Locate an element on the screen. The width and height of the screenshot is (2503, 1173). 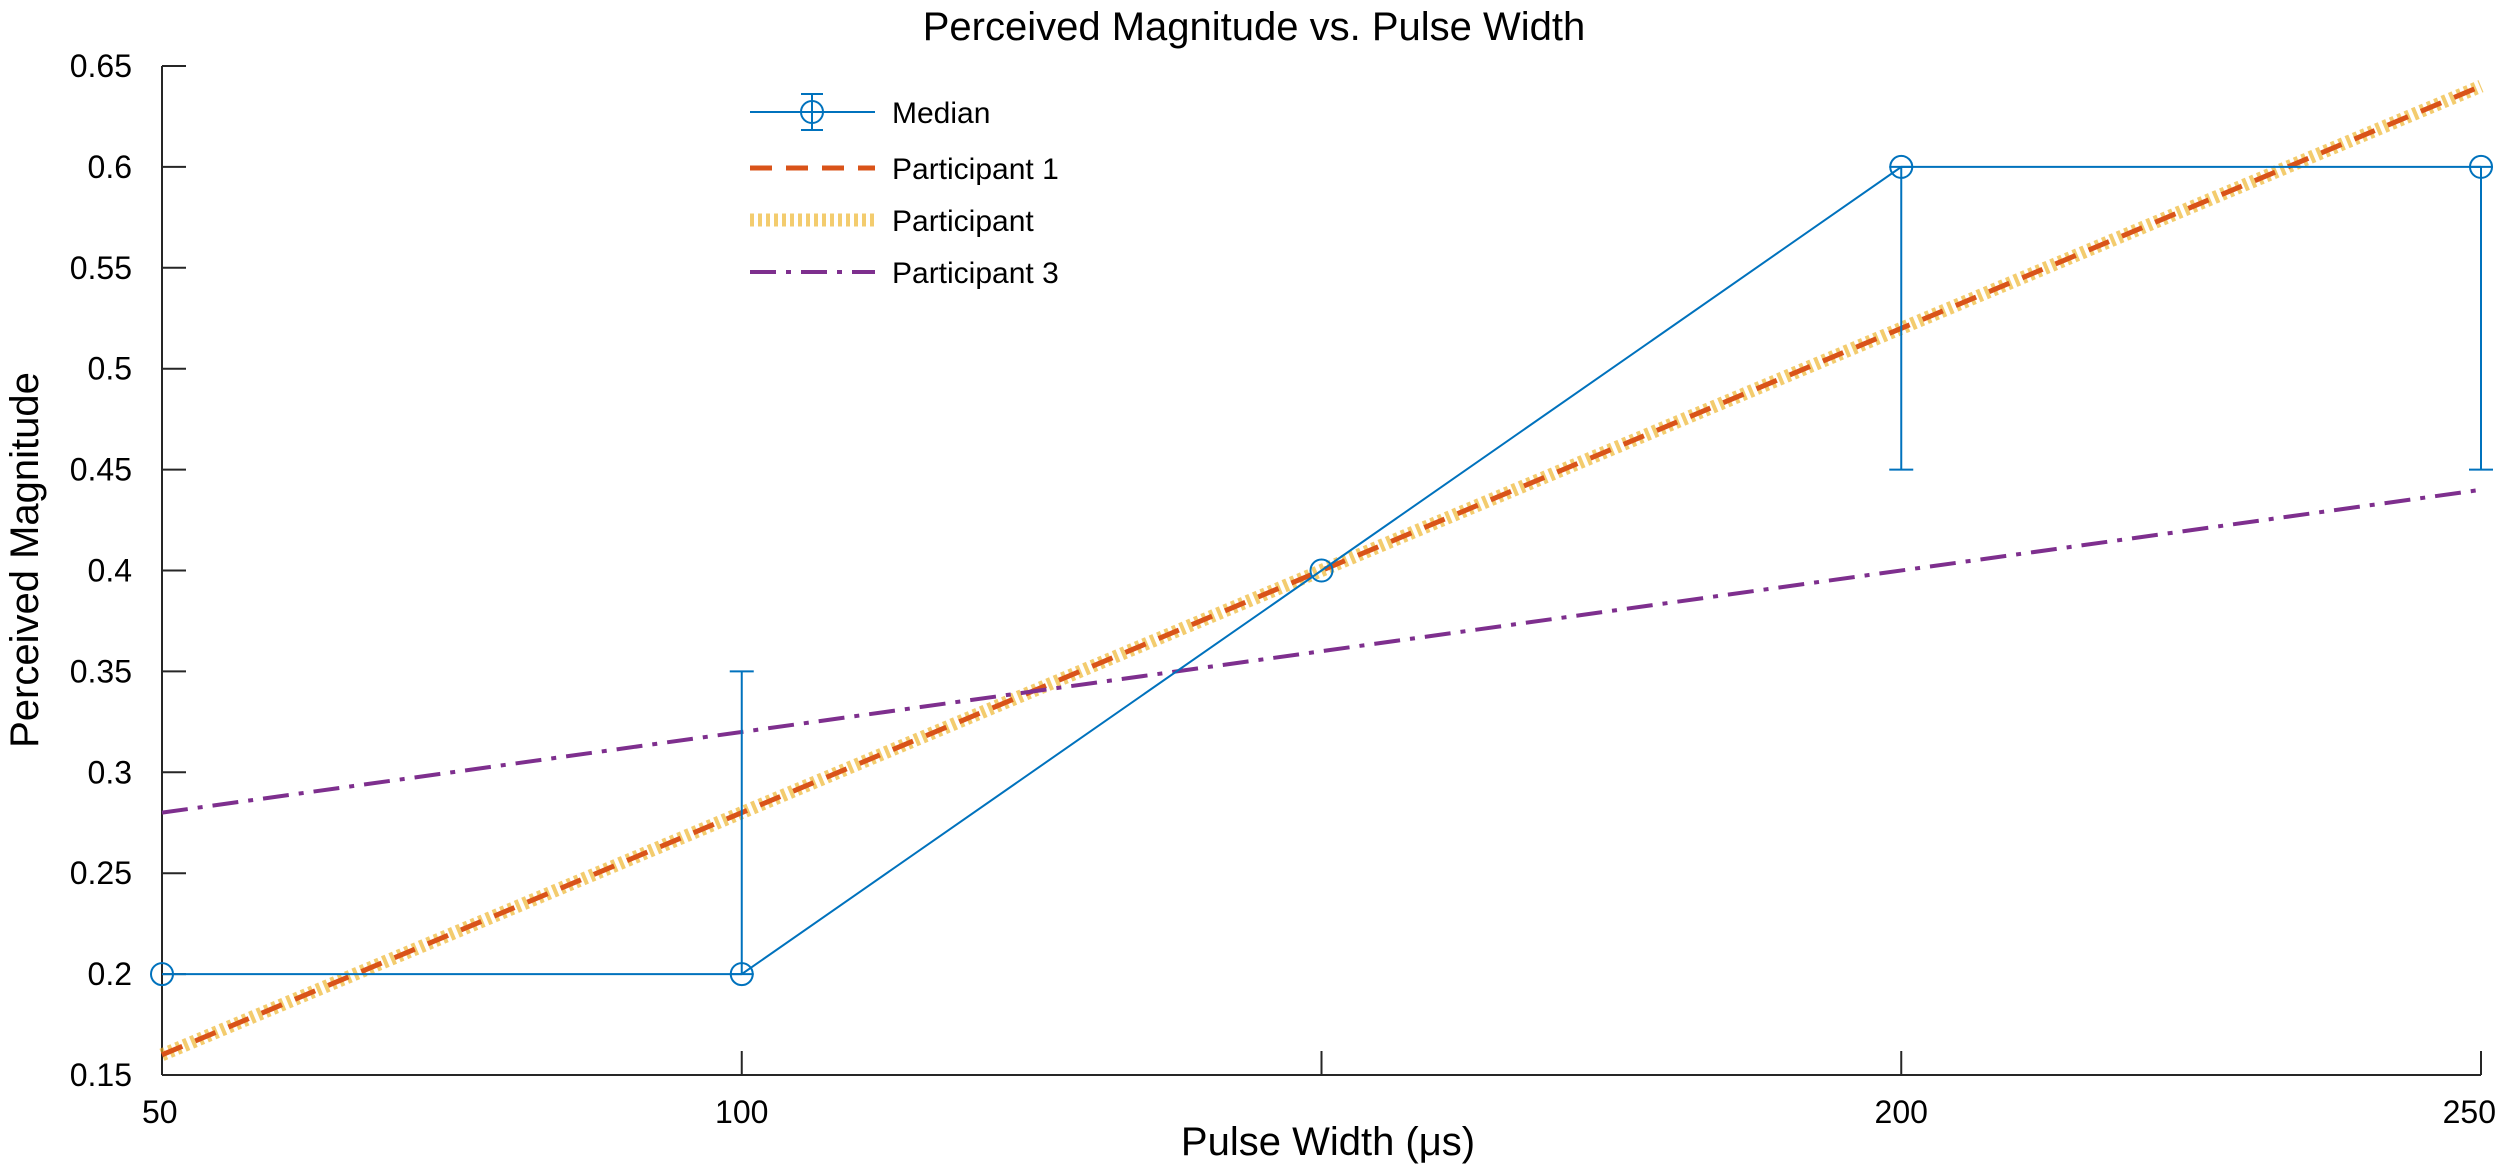
y-axis-label: Perceived Magnitude is located at coordinates (25, 560).